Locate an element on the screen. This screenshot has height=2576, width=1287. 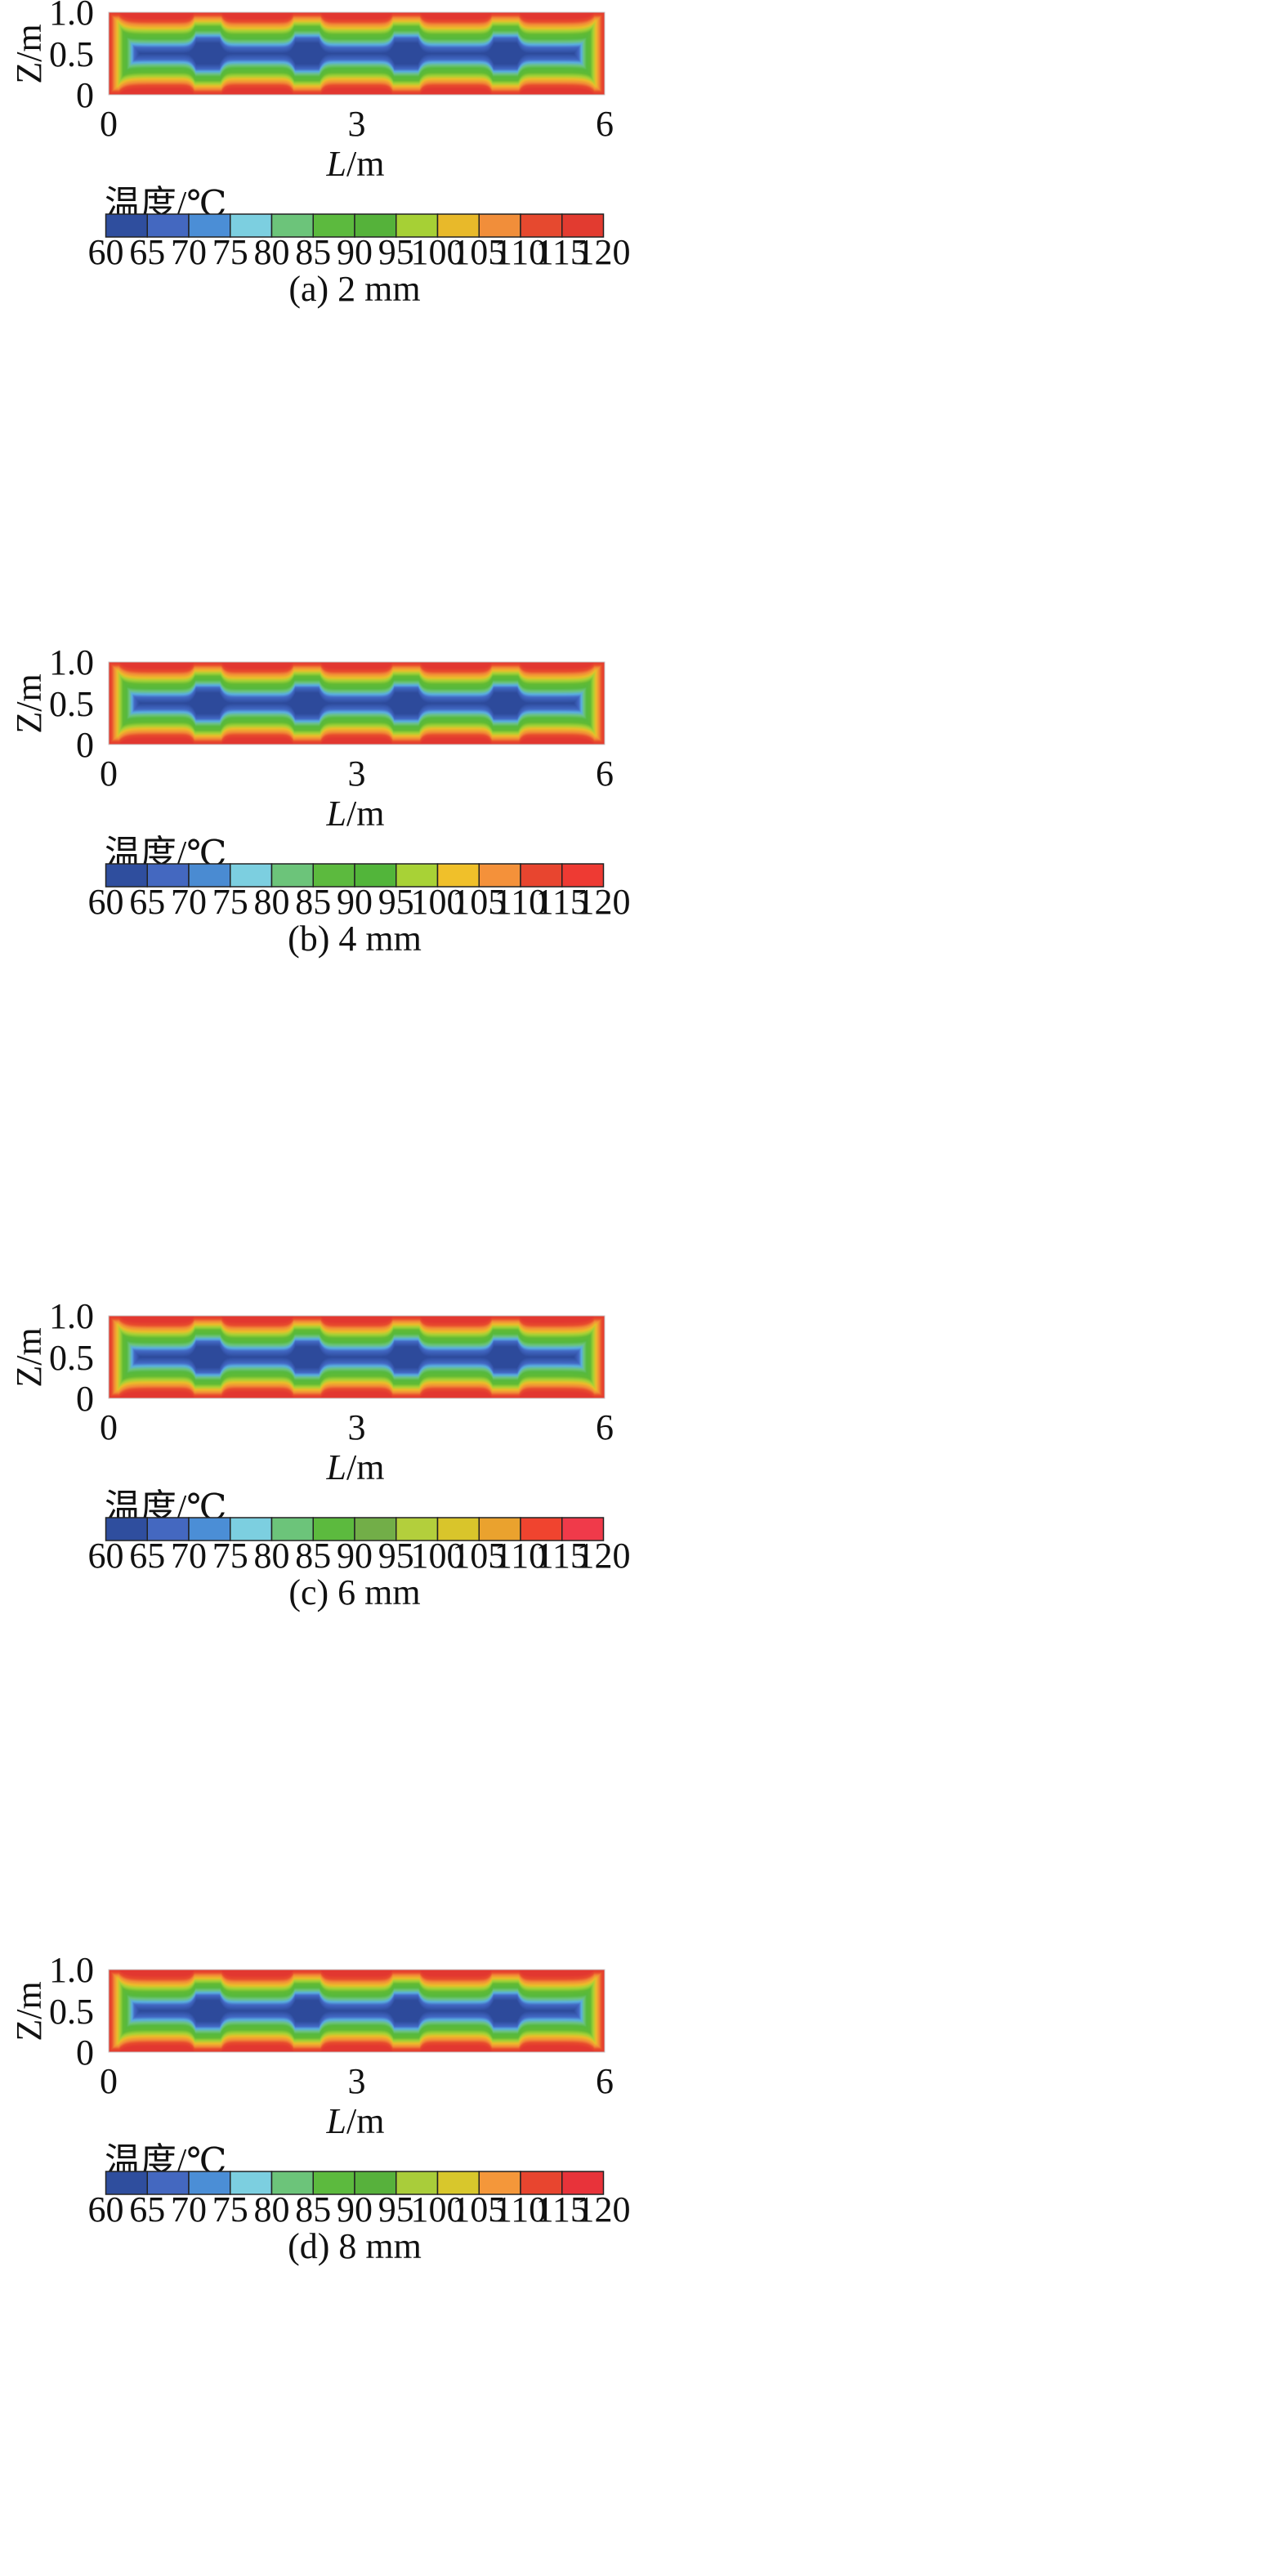
colorbar-tick-label: 85 is located at coordinates (313, 1556).